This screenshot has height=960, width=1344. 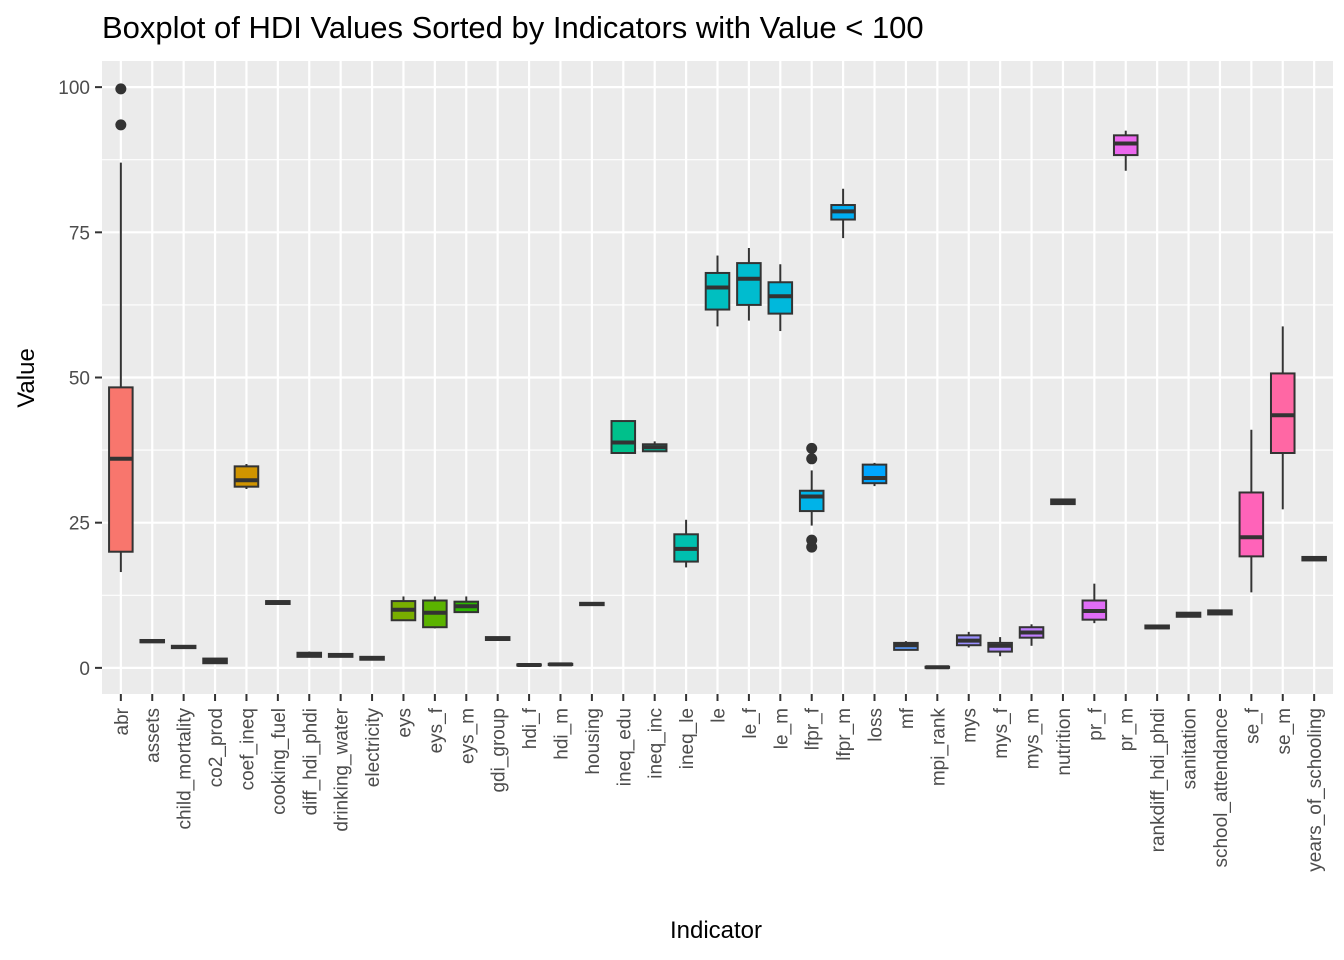 What do you see at coordinates (687, 738) in the screenshot?
I see `x-tick-label: ineq_le` at bounding box center [687, 738].